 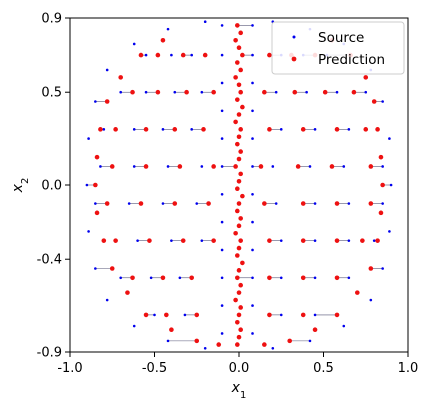 I want to click on y-tick-label: -0.4, so click(x=49, y=260).